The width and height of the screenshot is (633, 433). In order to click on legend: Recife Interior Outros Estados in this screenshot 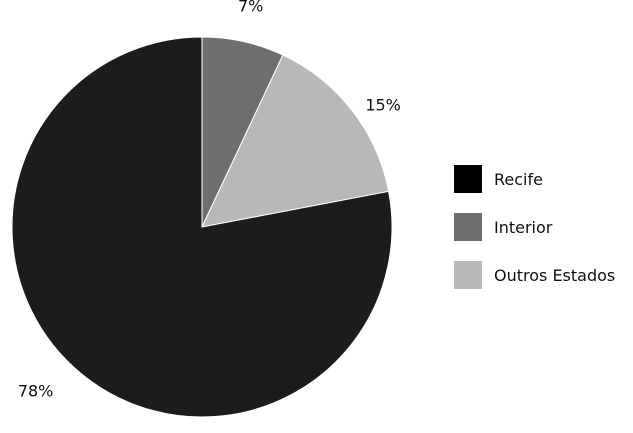, I will do `click(541, 236)`.